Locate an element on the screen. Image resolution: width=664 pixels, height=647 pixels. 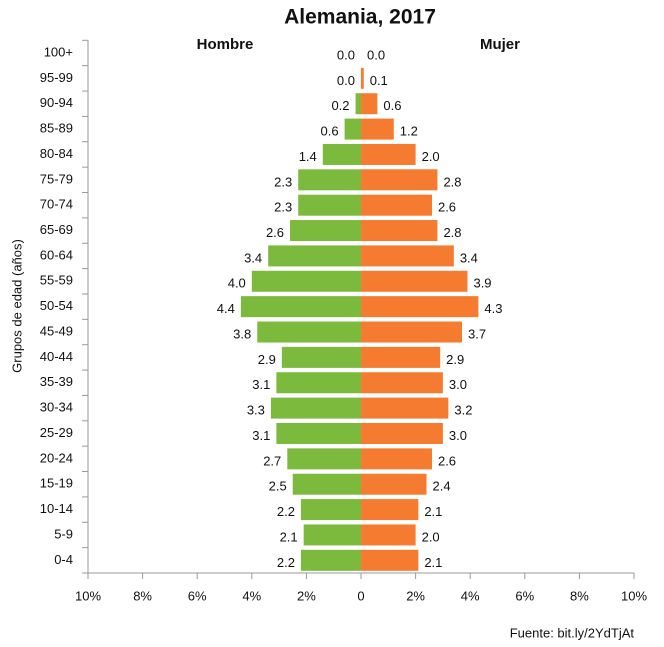
y-tick-label: 60-64 is located at coordinates (56, 254).